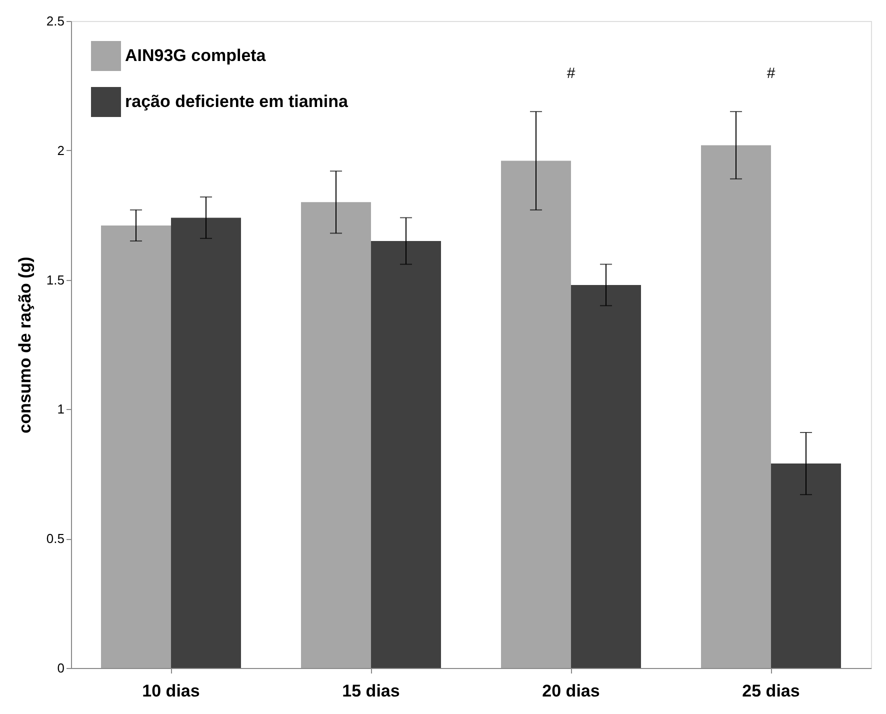 The height and width of the screenshot is (714, 886). Describe the element at coordinates (55, 21) in the screenshot. I see `y-tick-label: 2.5` at that location.